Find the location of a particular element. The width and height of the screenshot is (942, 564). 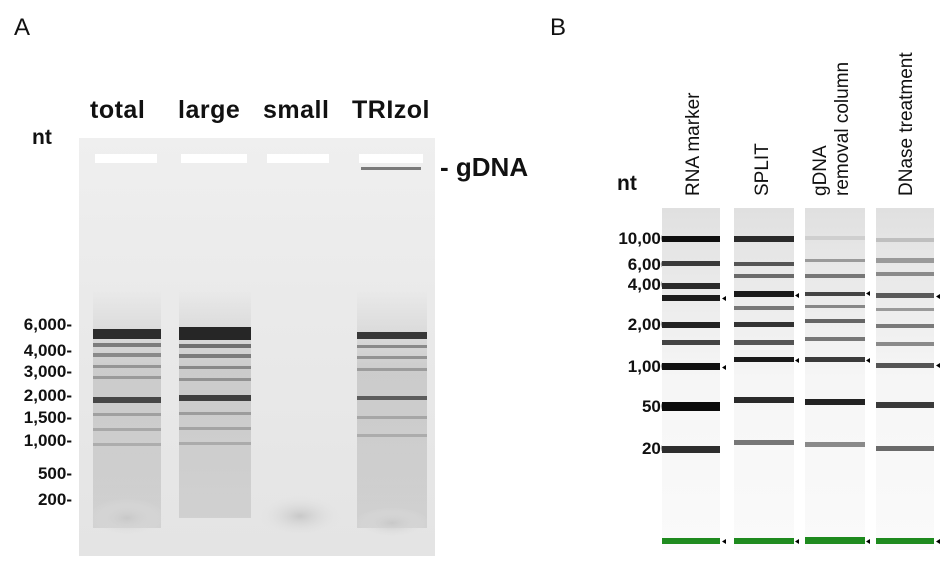

ladder-b-200: 200- is located at coordinates (658, 448).